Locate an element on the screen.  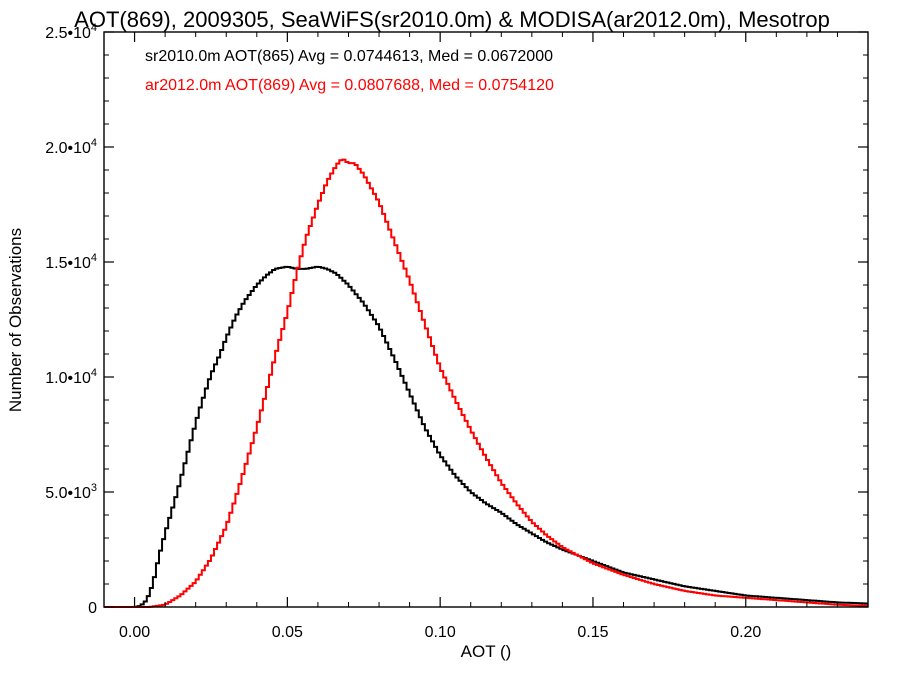
y-tick-label: 2.0•104 is located at coordinates (71, 147).